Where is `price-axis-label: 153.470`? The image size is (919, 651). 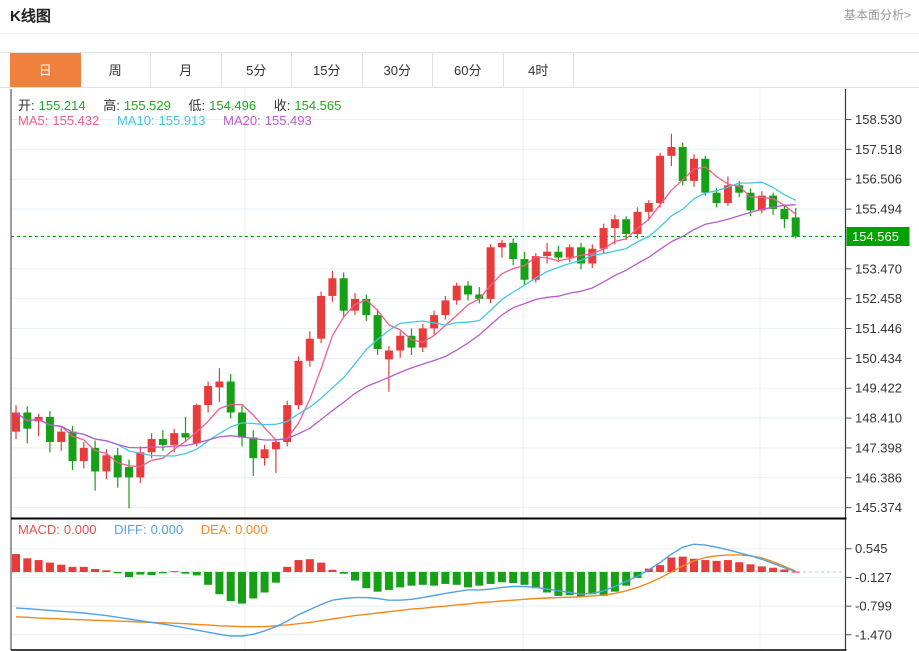
price-axis-label: 153.470 is located at coordinates (878, 268).